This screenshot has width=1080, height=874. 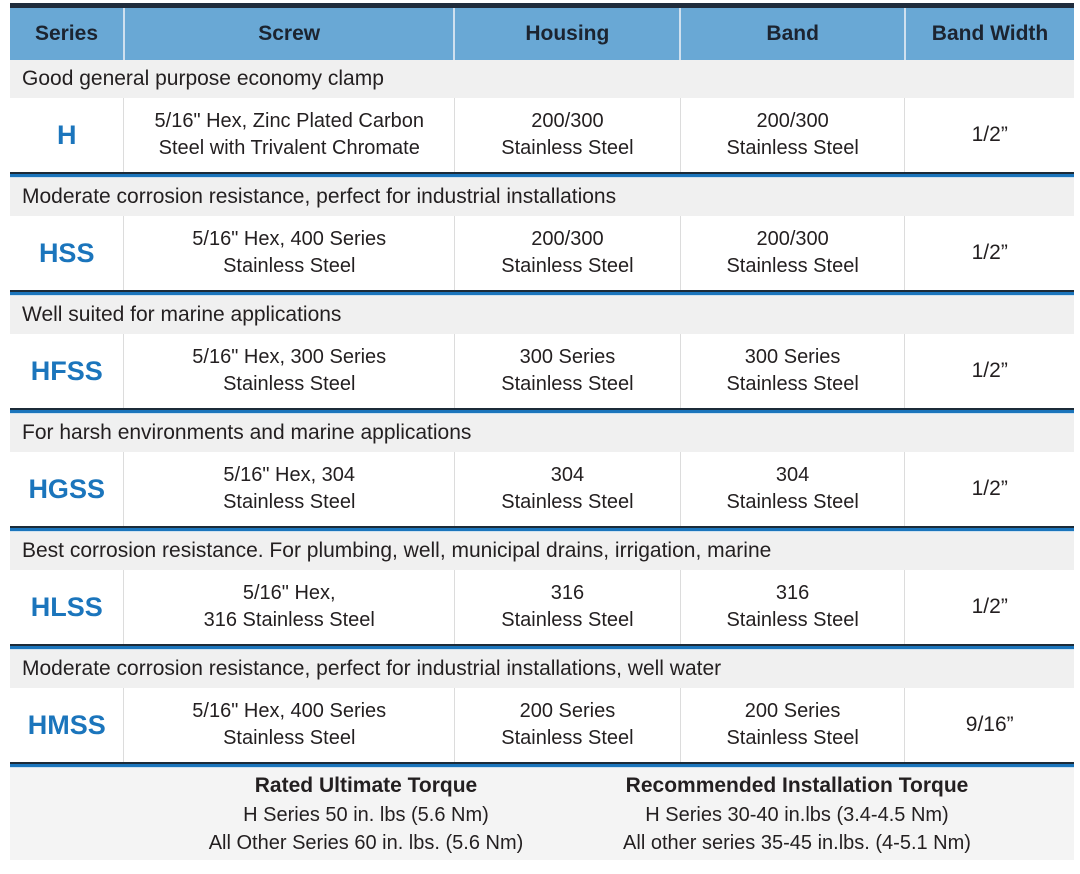 What do you see at coordinates (794, 34) in the screenshot?
I see `header-cell-band: Band` at bounding box center [794, 34].